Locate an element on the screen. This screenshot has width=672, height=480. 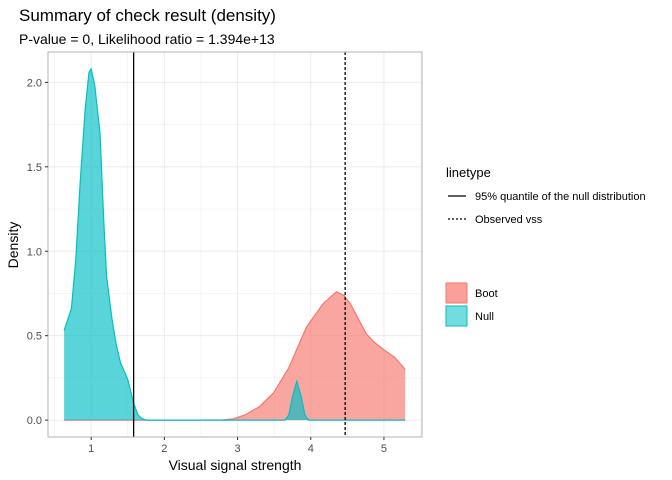
x-tick-label: 5 is located at coordinates (384, 449).